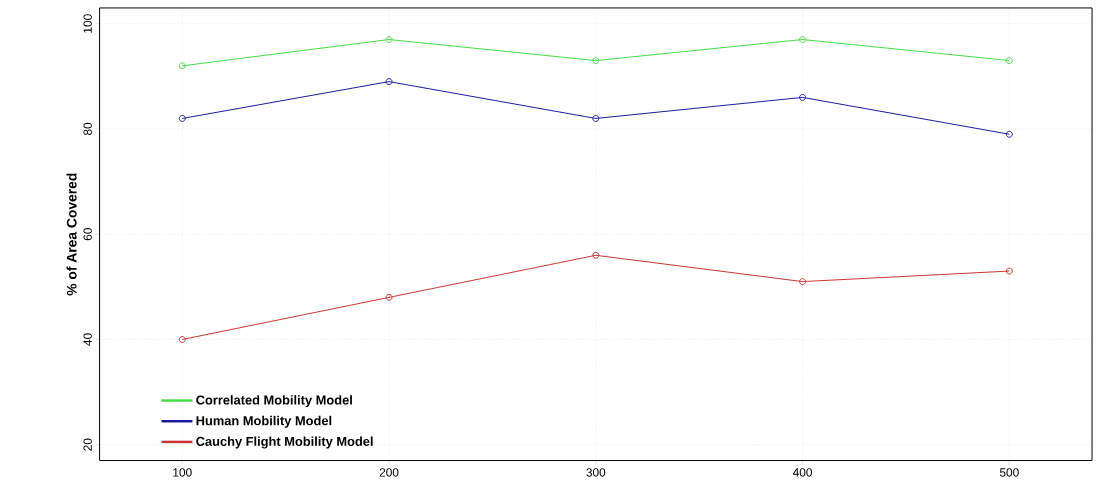 This screenshot has height=498, width=1102. I want to click on x-tick-label: 400, so click(802, 472).